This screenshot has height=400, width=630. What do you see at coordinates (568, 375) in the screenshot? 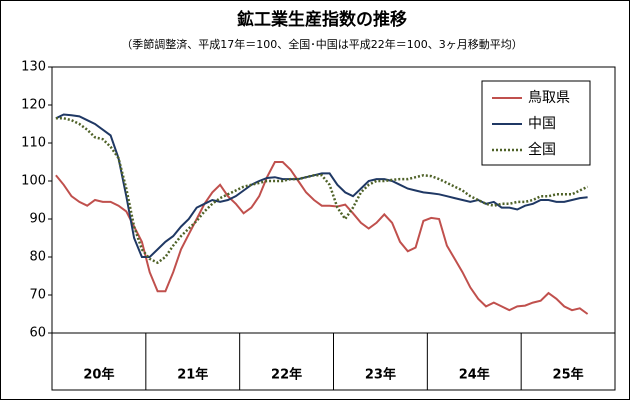
I see `x-group-label: 25年` at bounding box center [568, 375].